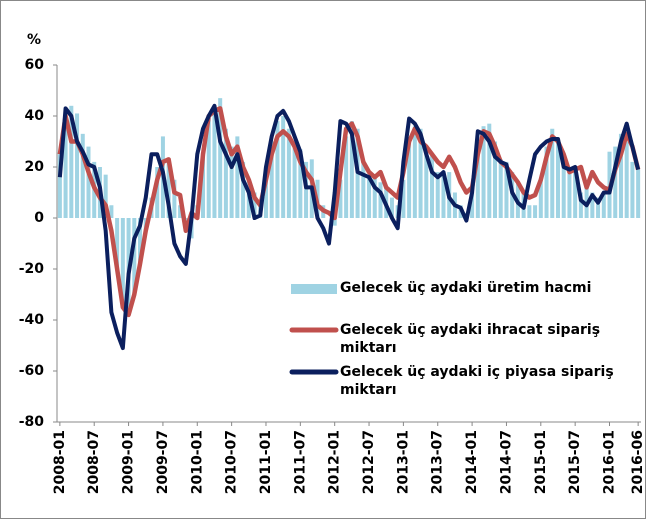 Image resolution: width=646 pixels, height=519 pixels. What do you see at coordinates (129, 462) in the screenshot?
I see `x-tick-label: 2009-01` at bounding box center [129, 462].